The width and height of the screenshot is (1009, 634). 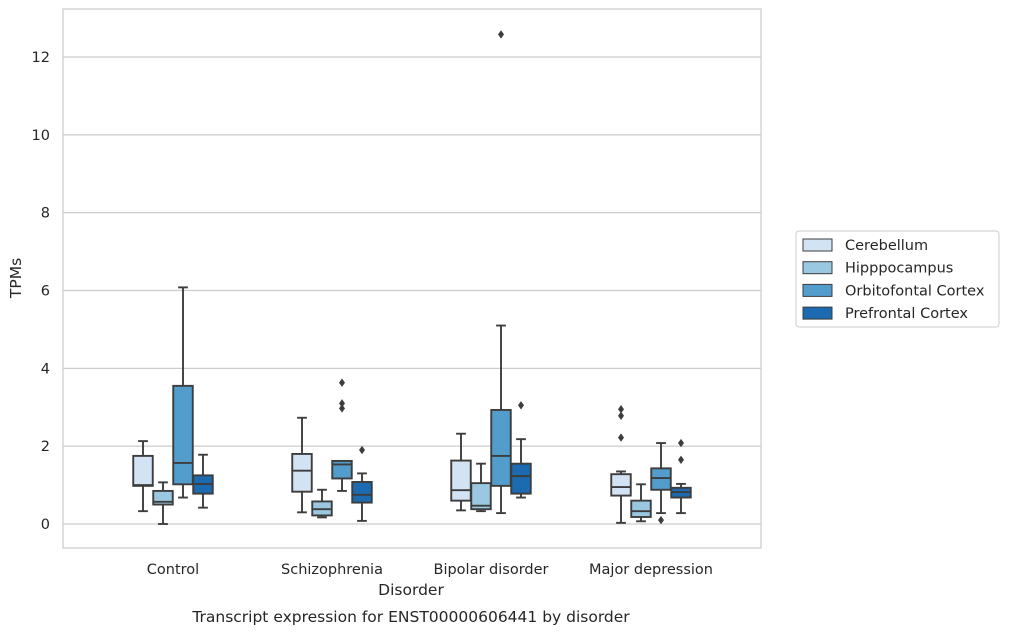 What do you see at coordinates (41, 58) in the screenshot?
I see `y-tick-label: 12` at bounding box center [41, 58].